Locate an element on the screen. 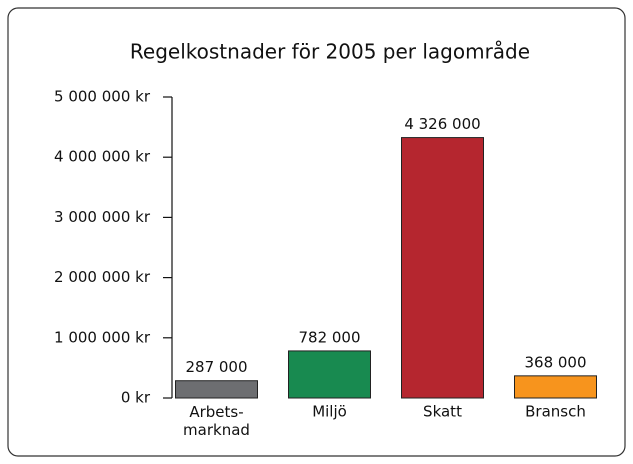  y-tick-label: 0 kr is located at coordinates (136, 398).